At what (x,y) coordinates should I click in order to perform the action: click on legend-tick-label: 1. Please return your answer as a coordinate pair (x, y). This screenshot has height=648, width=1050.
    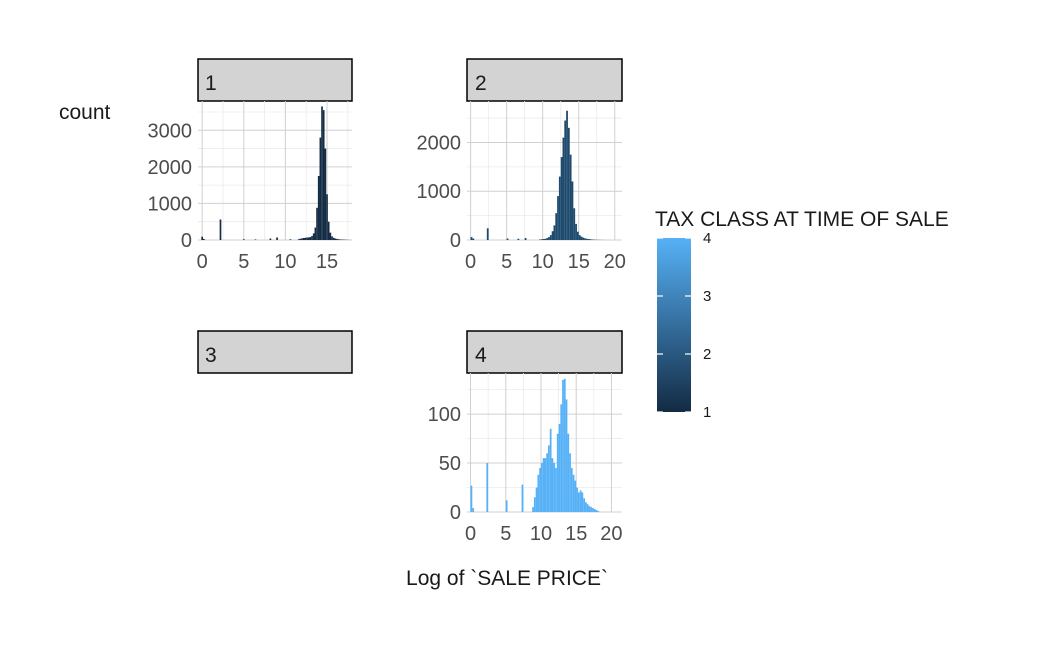
    Looking at the image, I should click on (707, 412).